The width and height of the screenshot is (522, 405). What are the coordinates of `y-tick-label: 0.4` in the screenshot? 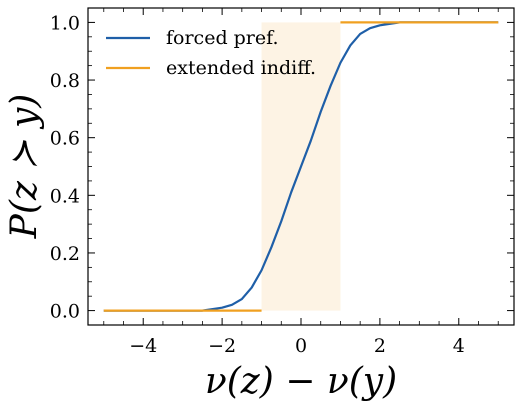 It's located at (65, 196).